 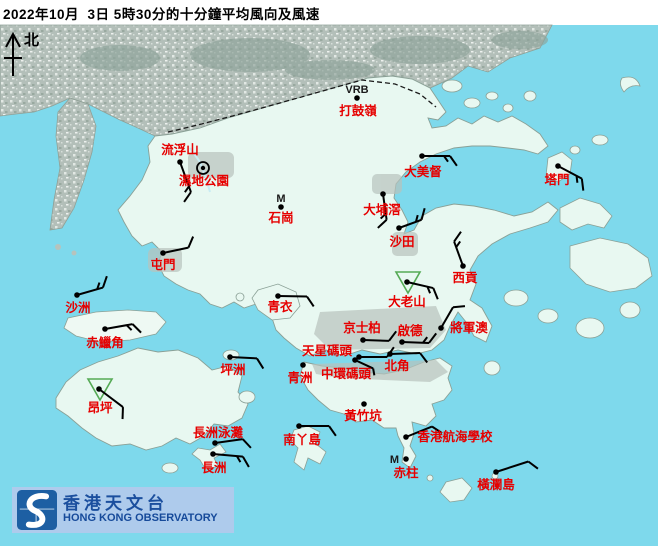 I want to click on shenzhen-hills, so click(x=314, y=55).